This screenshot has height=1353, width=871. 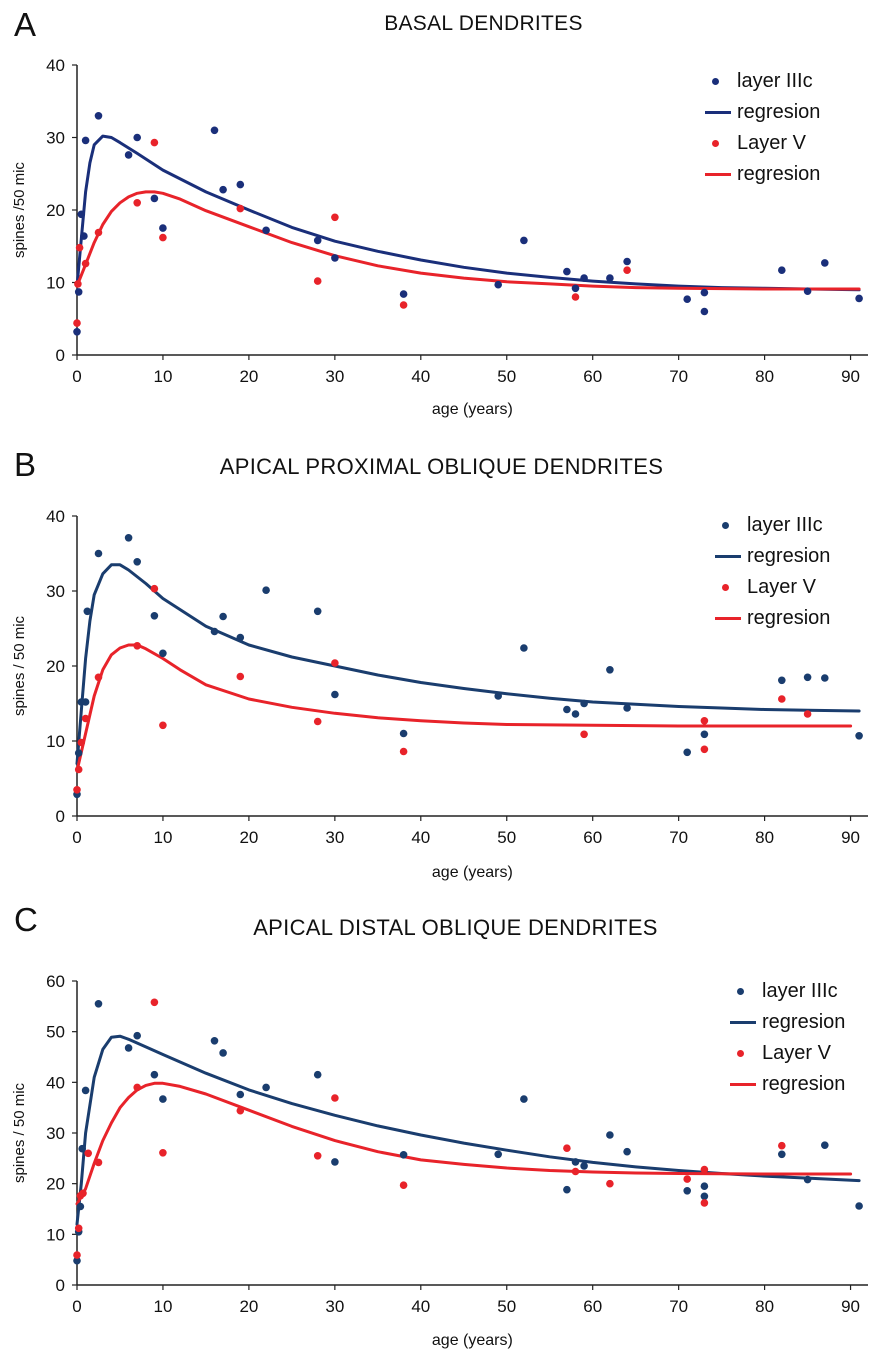 What do you see at coordinates (55, 1184) in the screenshot?
I see `y-tick-label: 20` at bounding box center [55, 1184].